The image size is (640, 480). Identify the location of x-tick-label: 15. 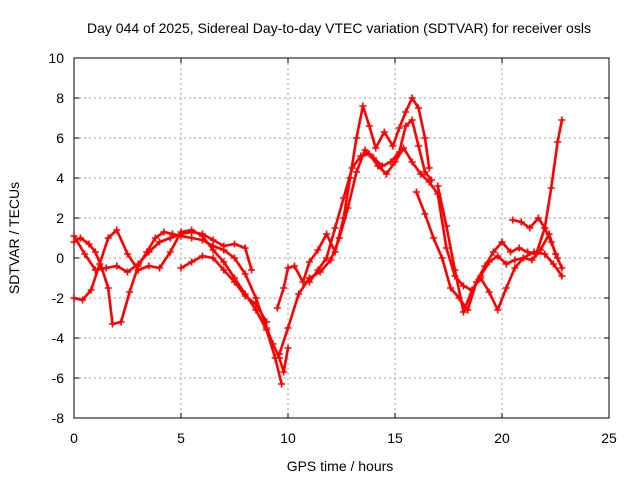
(395, 438).